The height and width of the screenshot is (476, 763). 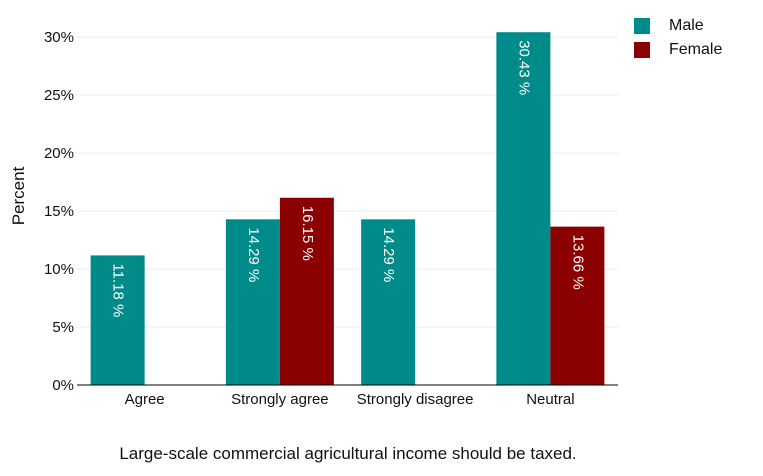 What do you see at coordinates (280, 399) in the screenshot?
I see `x-tick-label: Strongly agree` at bounding box center [280, 399].